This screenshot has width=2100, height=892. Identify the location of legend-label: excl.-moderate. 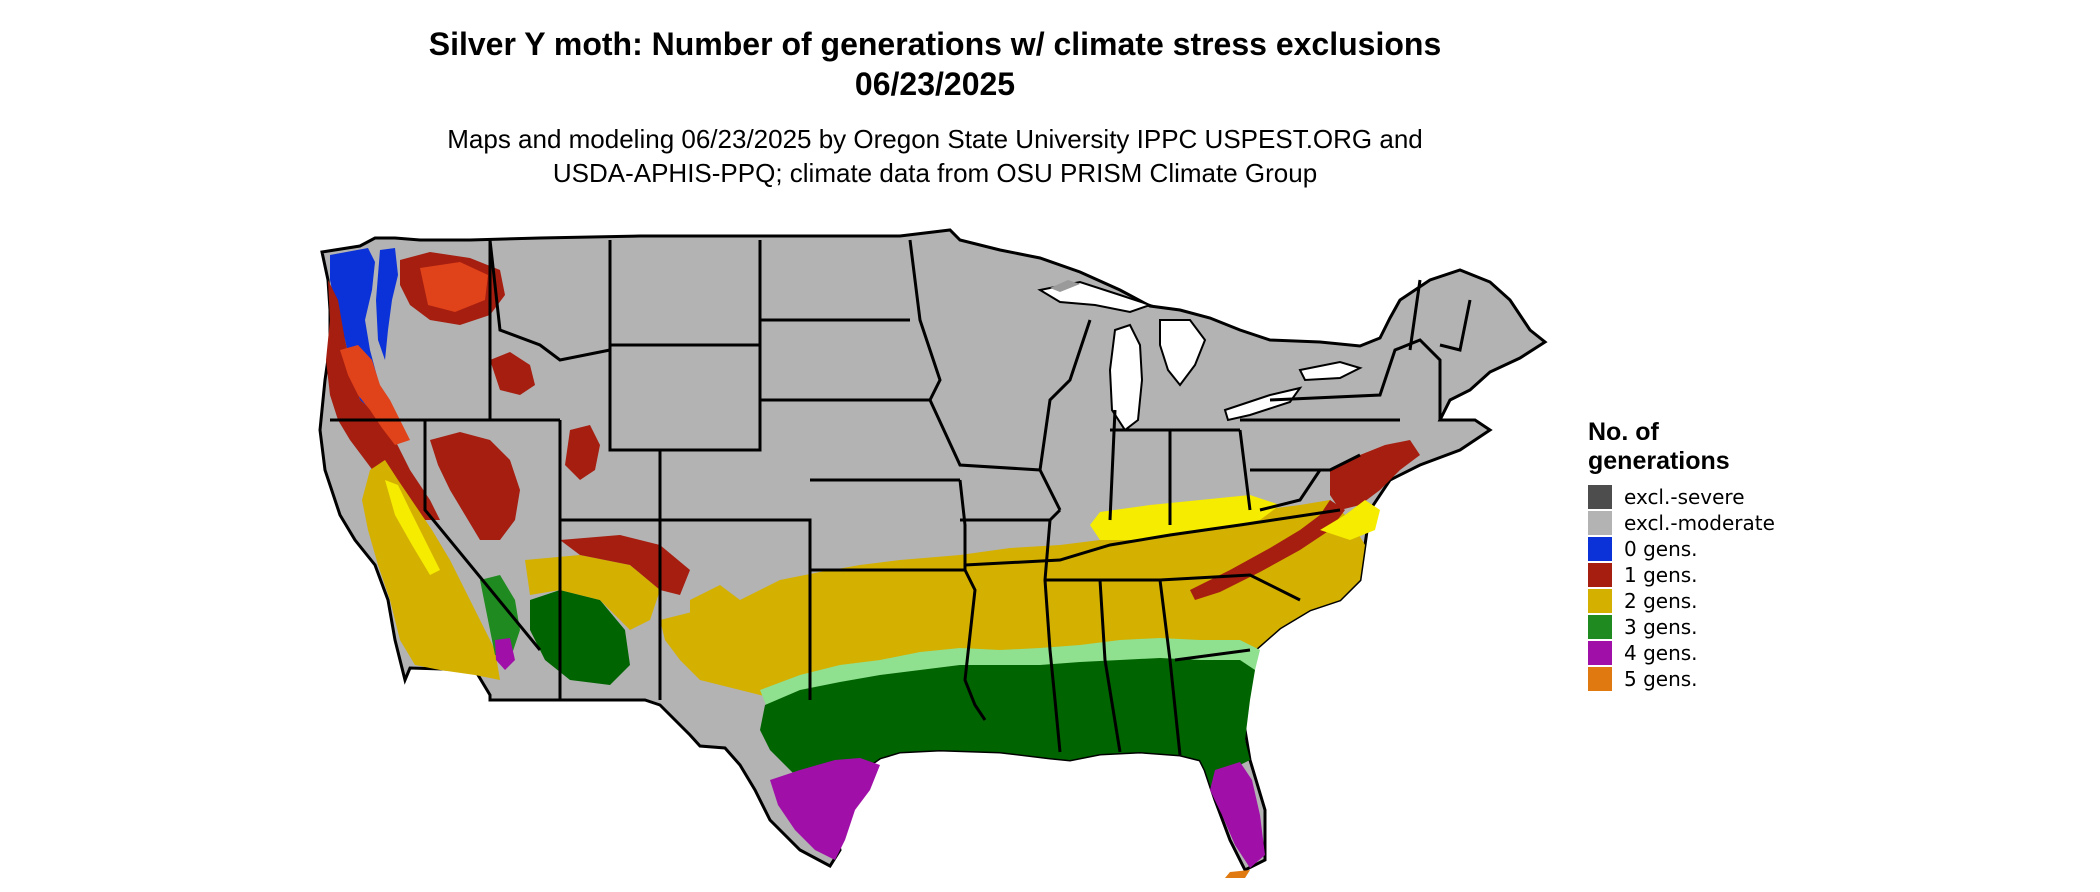
(1699, 523).